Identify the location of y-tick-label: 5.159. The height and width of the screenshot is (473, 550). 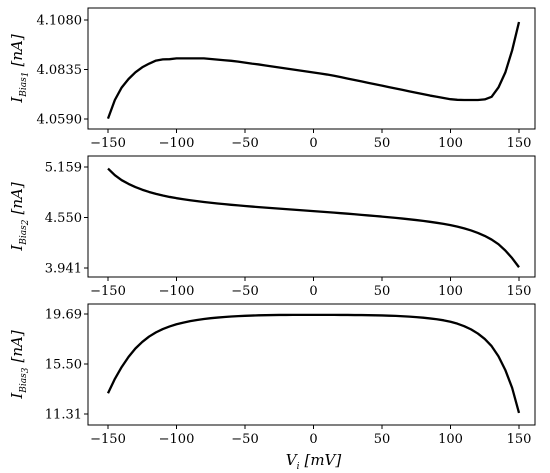
(63, 168).